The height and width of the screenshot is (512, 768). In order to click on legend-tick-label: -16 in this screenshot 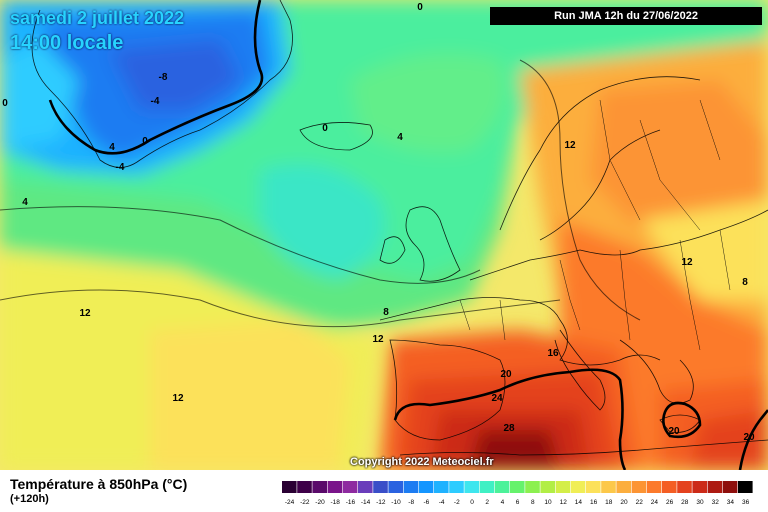, I will do `click(351, 502)`.